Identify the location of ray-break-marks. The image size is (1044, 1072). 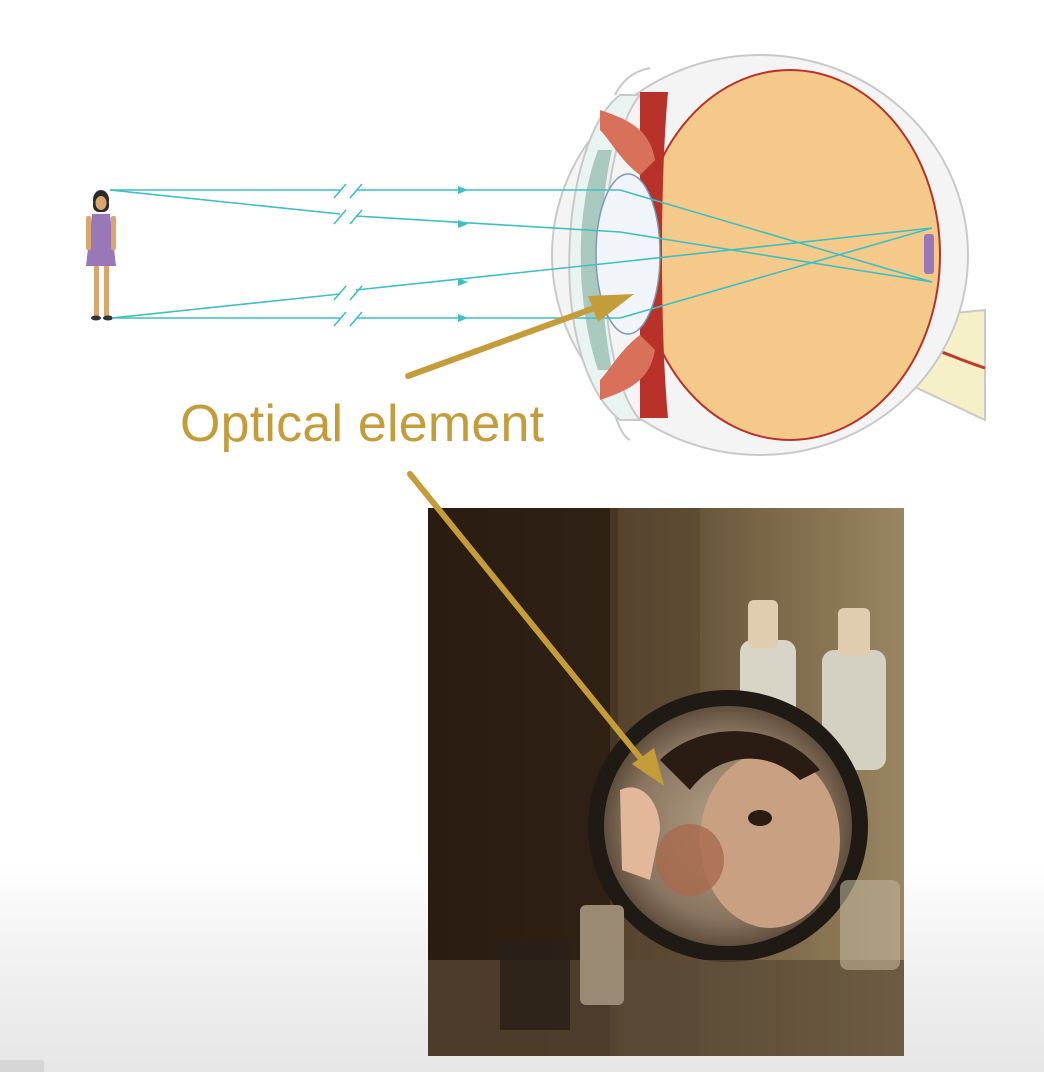
(348, 255).